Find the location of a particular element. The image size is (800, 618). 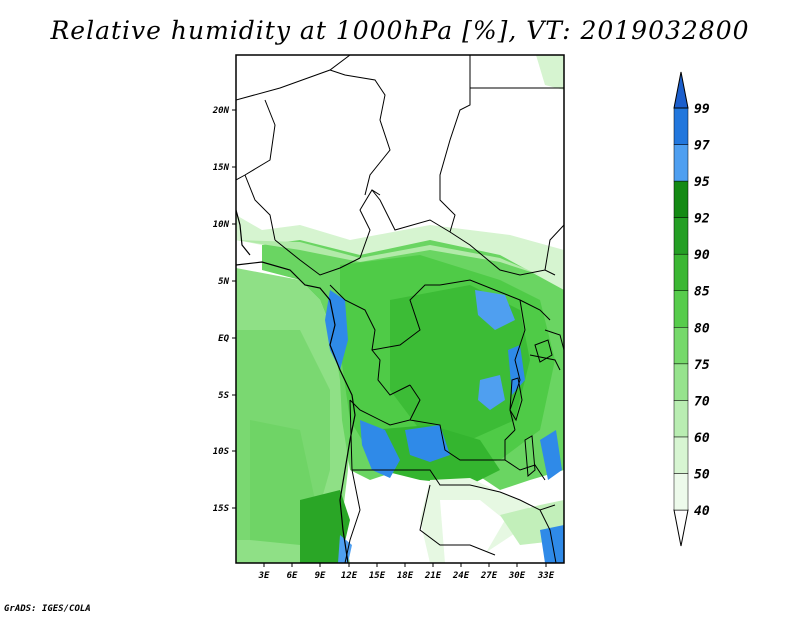

lon-tick-label: 30E is located at coordinates (517, 576).